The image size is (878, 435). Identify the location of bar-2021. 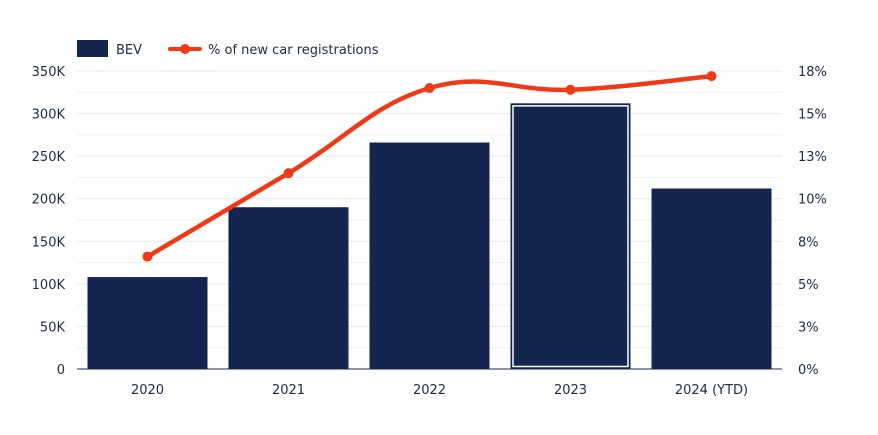
(288, 288).